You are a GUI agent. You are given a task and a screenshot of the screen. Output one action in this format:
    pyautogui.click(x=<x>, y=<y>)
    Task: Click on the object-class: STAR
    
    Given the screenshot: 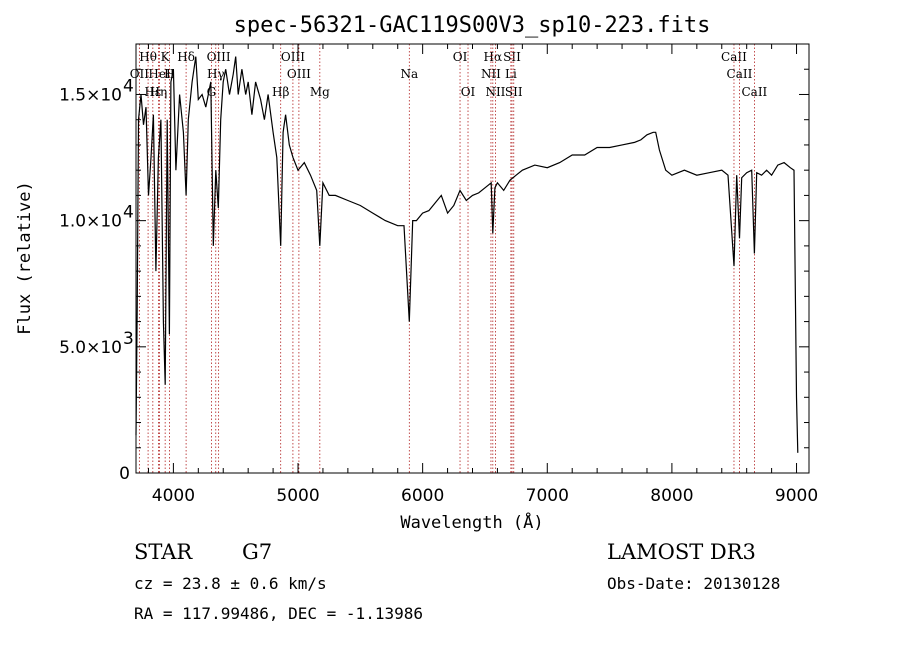 What is the action you would take?
    pyautogui.click(x=163, y=552)
    